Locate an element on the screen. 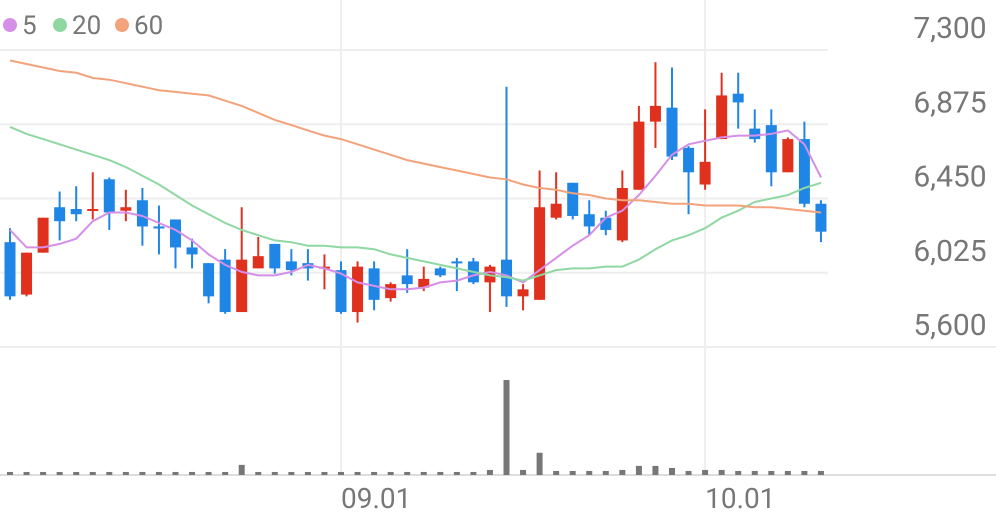 The image size is (996, 519). x-tick-label: 10.01 is located at coordinates (740, 498).